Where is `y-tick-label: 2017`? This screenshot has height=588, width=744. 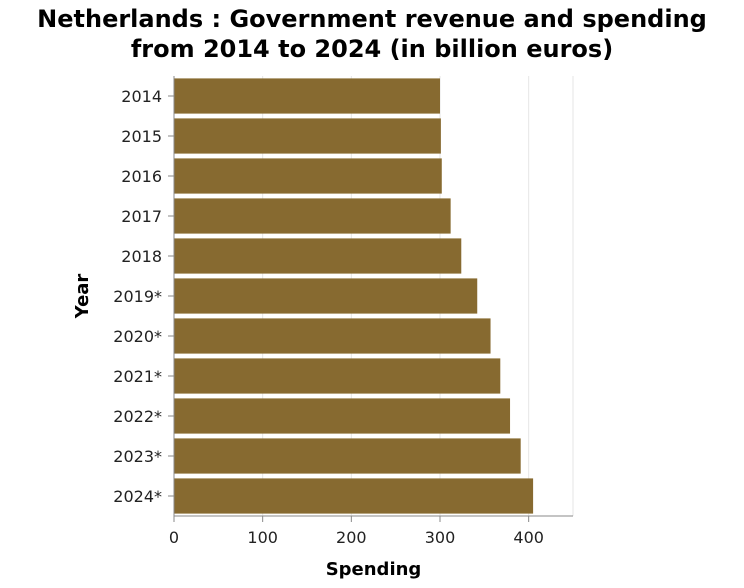
y-tick-label: 2017 is located at coordinates (141, 216).